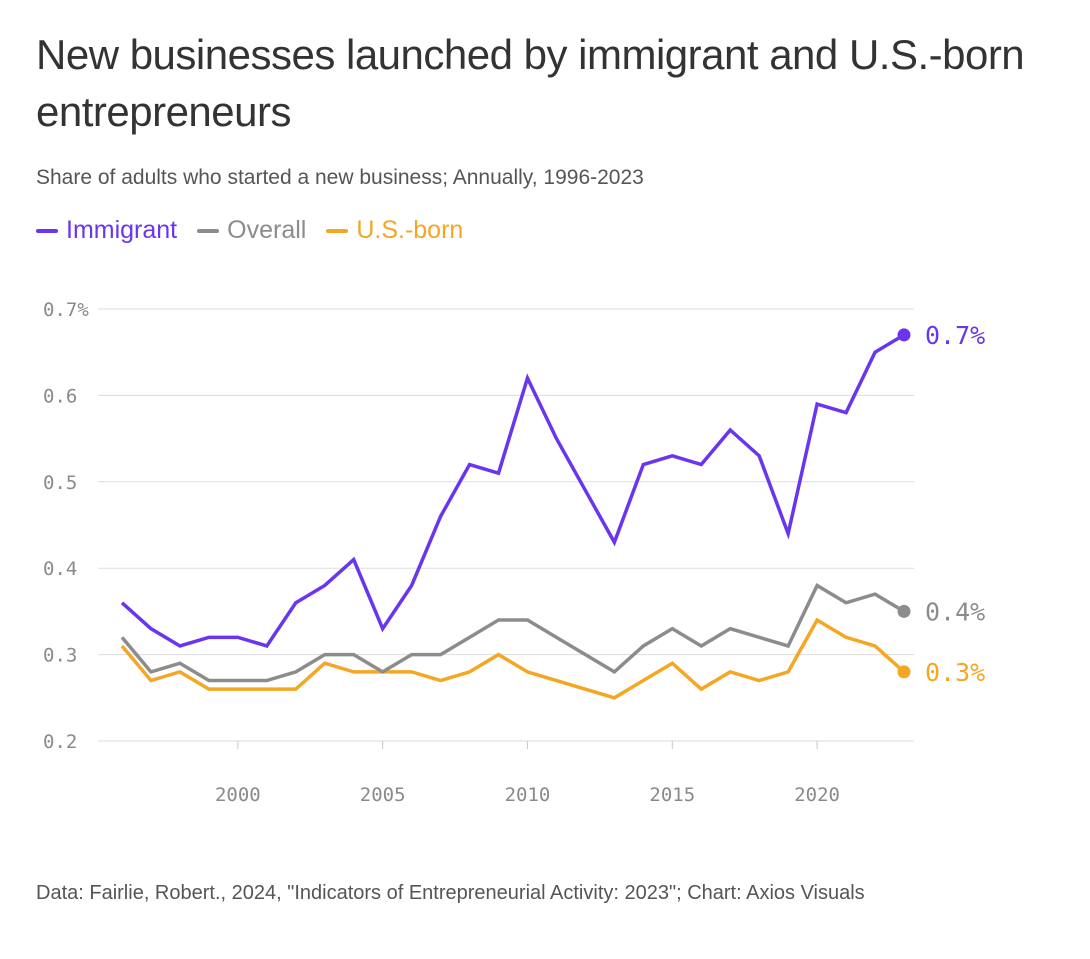  Describe the element at coordinates (337, 230) in the screenshot. I see `legend-swatch-usborn` at that location.